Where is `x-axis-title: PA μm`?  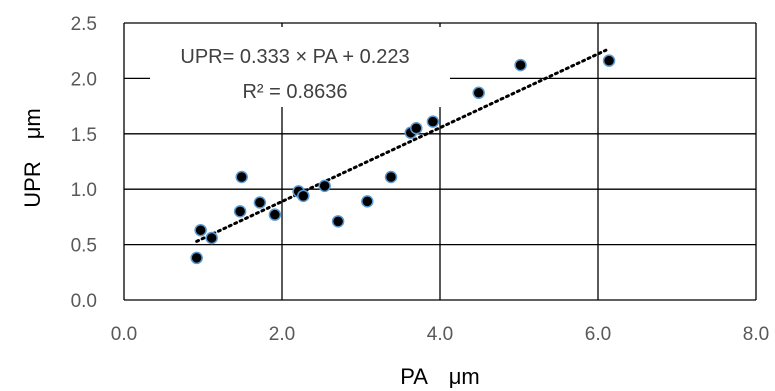
x-axis-title: PA μm is located at coordinates (440, 376).